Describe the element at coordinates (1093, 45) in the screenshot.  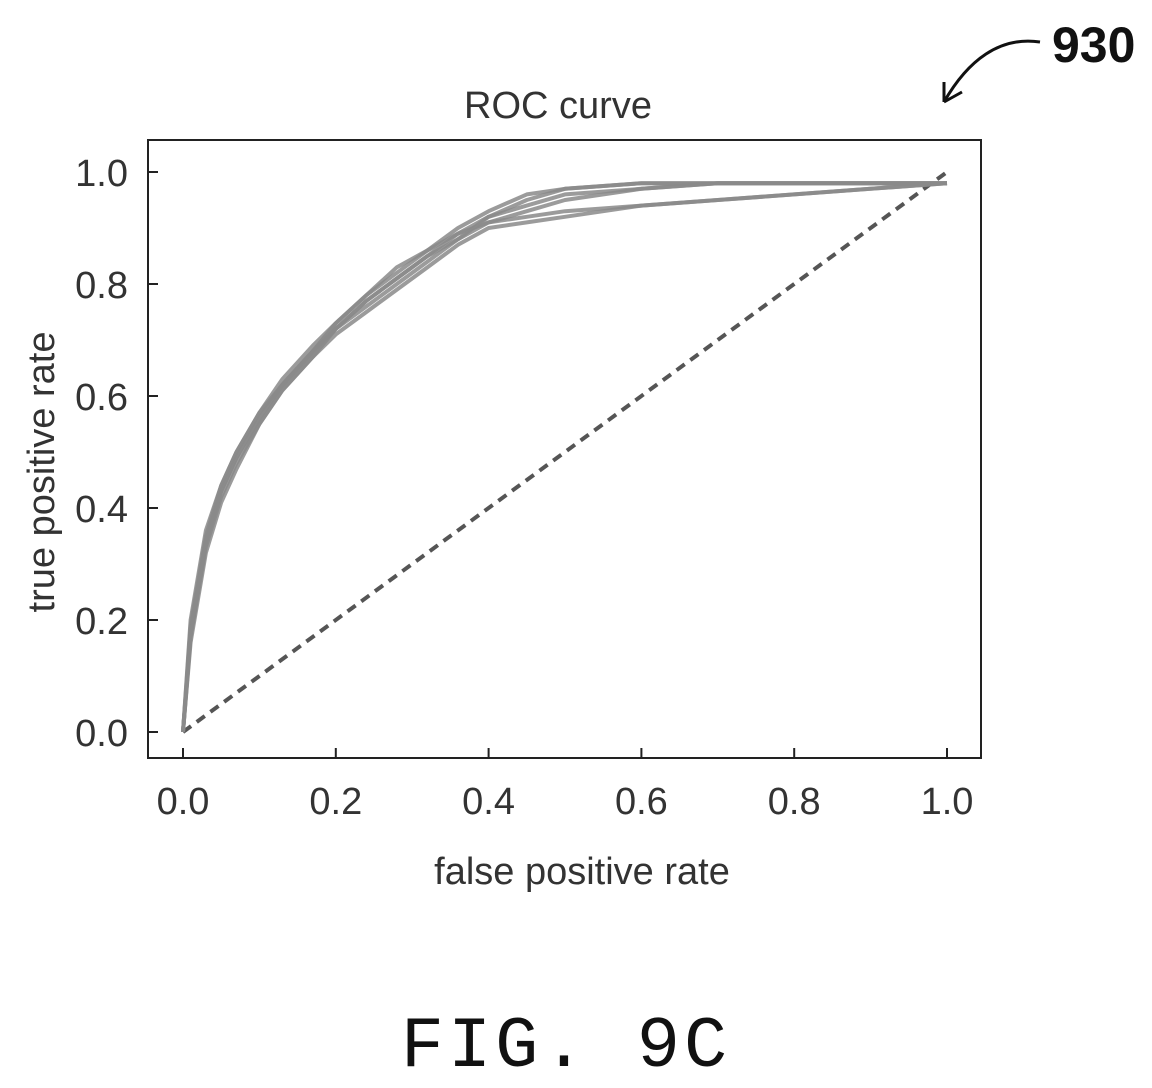
I see `reference-numeral: 930` at that location.